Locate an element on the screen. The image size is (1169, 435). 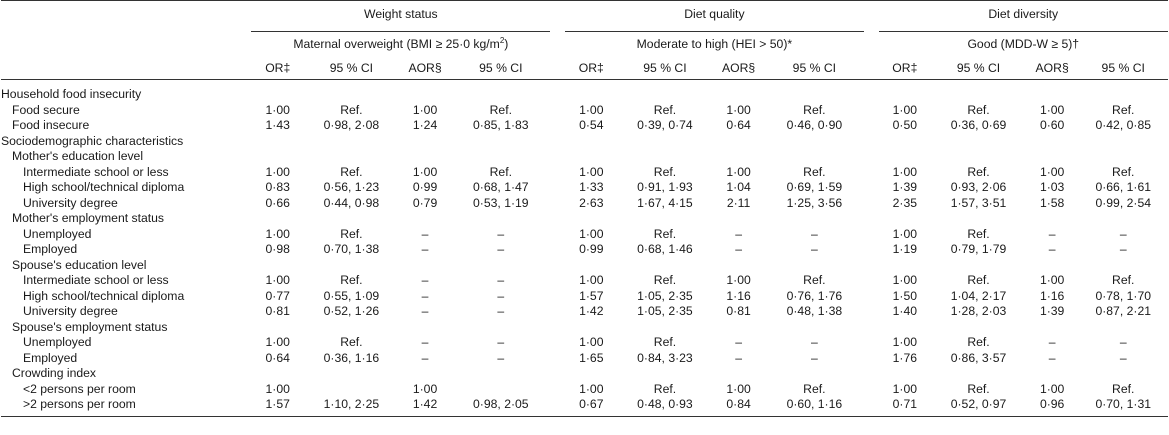
table-cell: 0·44, 0·98 is located at coordinates (351, 202).